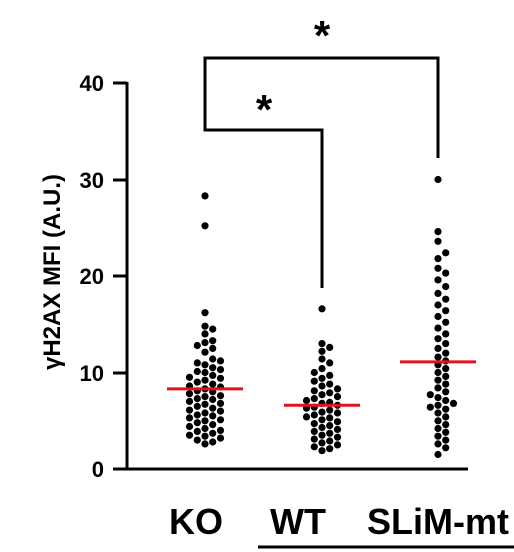  Describe the element at coordinates (98, 469) in the screenshot. I see `y-tick-label-0: 0` at that location.